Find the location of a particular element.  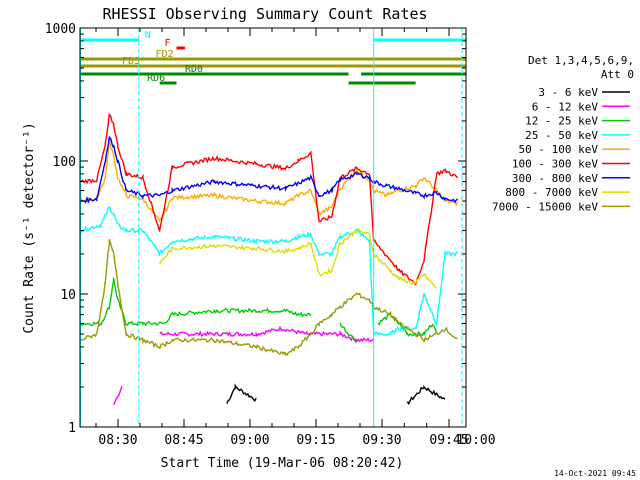

x-axis-label: Start Time (19-Mar-06 08:20:42) is located at coordinates (282, 463).